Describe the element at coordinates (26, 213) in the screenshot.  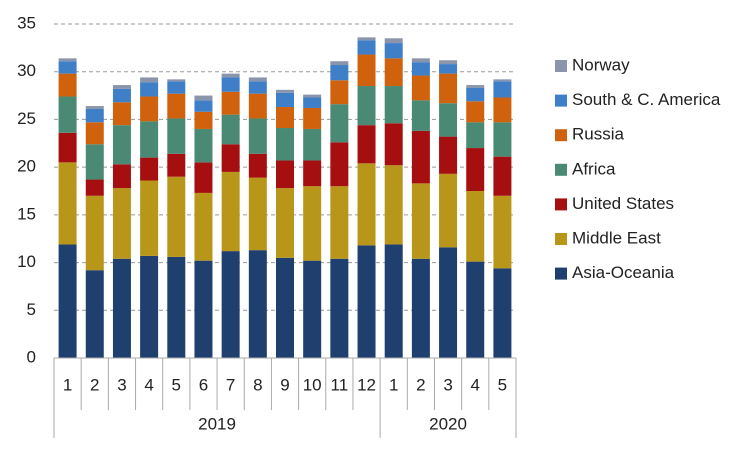
I see `y-tick-label: 15` at that location.